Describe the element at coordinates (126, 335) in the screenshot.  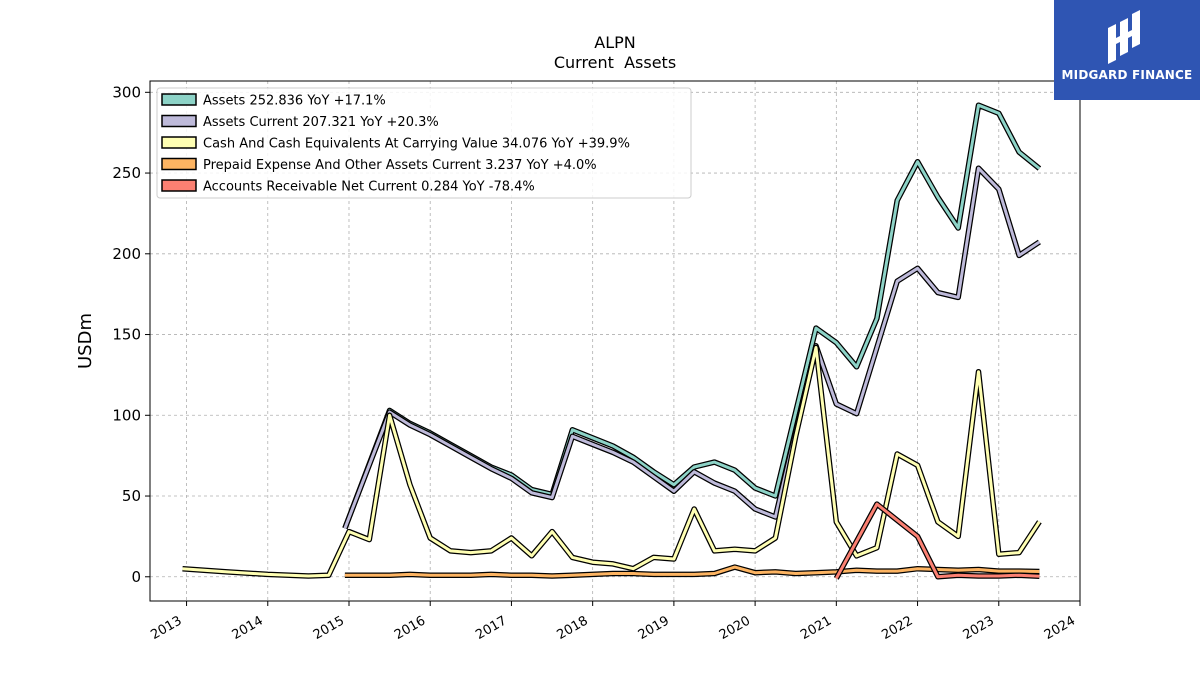
I see `y-tick-label: 150` at that location.